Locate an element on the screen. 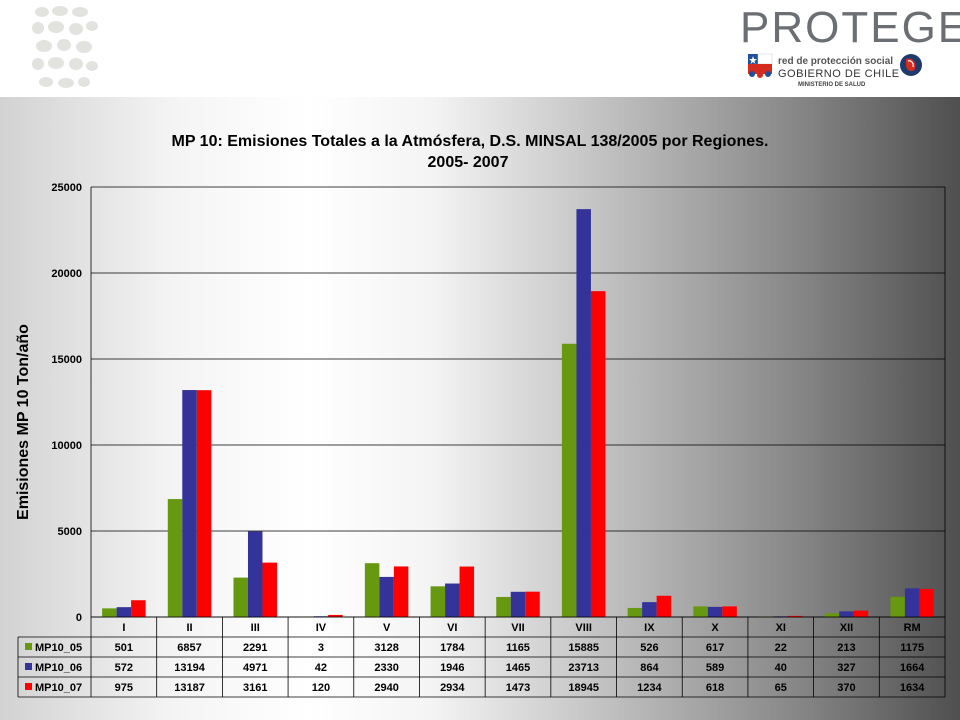 The image size is (960, 720). brand-title: PROTEGE is located at coordinates (850, 27).